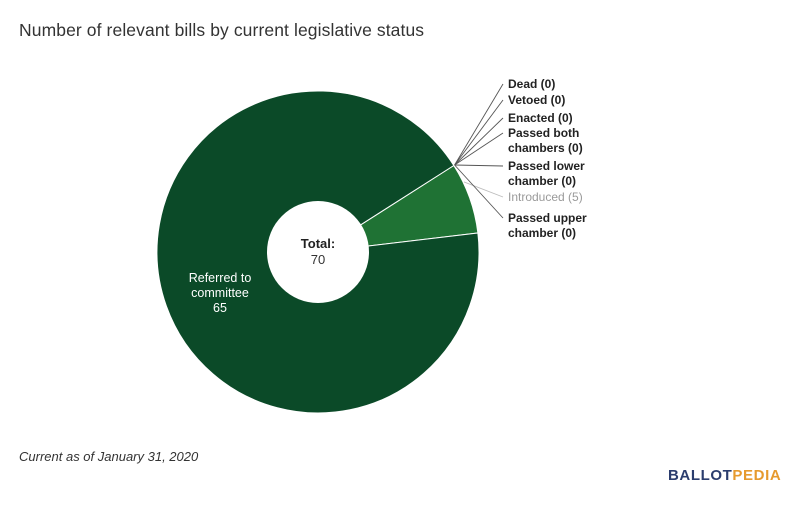  I want to click on leader-line-dead, so click(479, 124).